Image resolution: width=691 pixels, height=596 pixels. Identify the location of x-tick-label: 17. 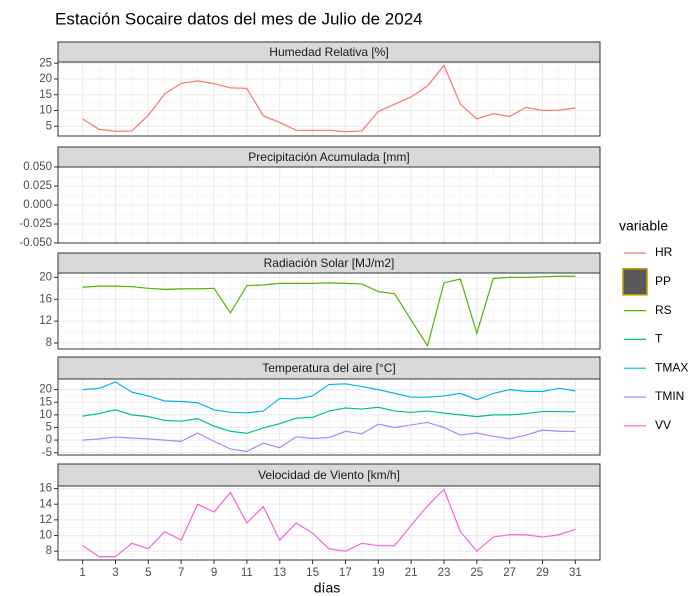
(345, 573).